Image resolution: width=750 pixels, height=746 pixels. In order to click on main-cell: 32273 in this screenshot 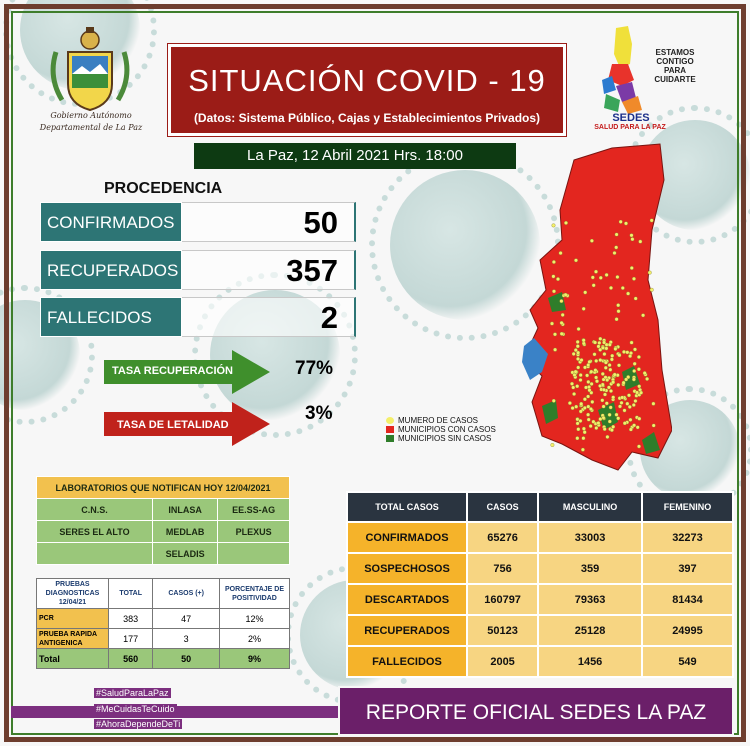, I will do `click(687, 537)`.